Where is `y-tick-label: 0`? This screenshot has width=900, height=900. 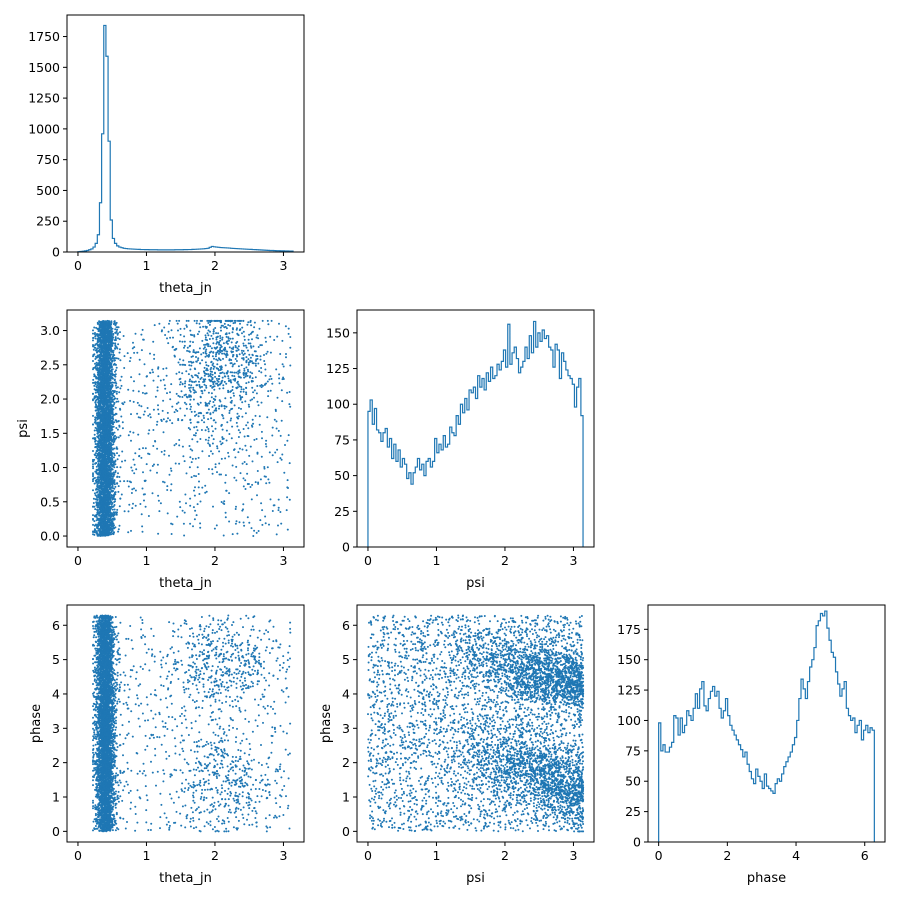 y-tick-label: 0 is located at coordinates (56, 252).